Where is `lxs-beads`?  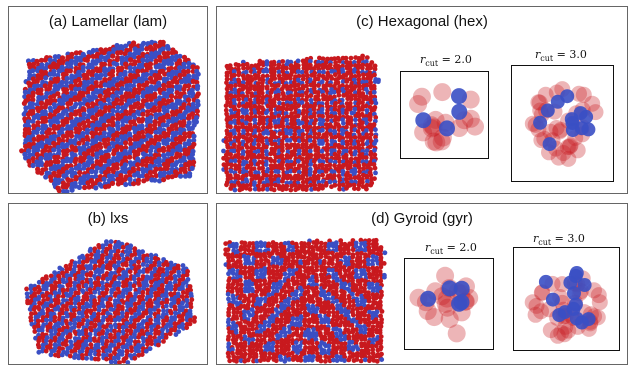 lxs-beads is located at coordinates (111, 301).